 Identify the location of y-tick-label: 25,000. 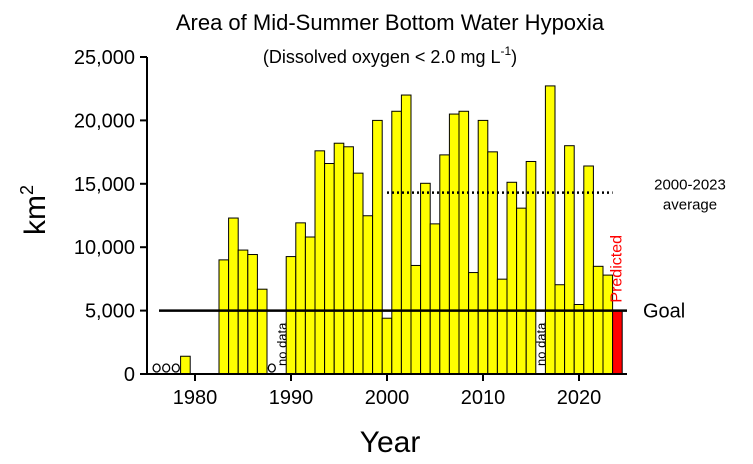
(104, 58).